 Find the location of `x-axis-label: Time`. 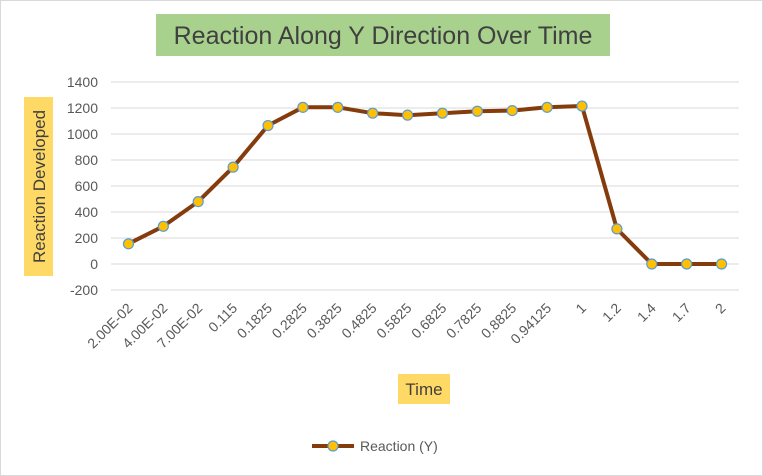

x-axis-label: Time is located at coordinates (424, 389).